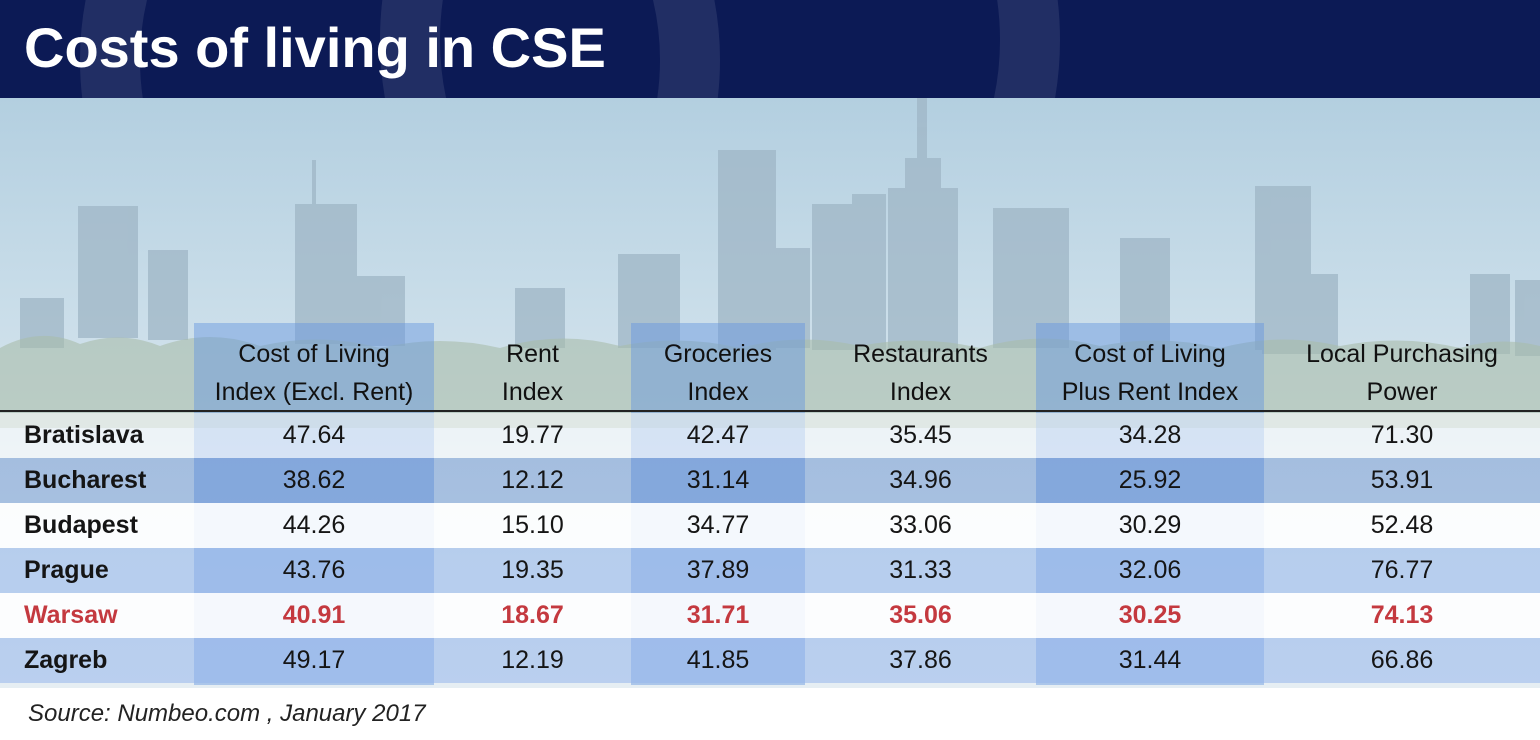 This screenshot has width=1540, height=740. I want to click on value-cell: 19.35, so click(532, 570).